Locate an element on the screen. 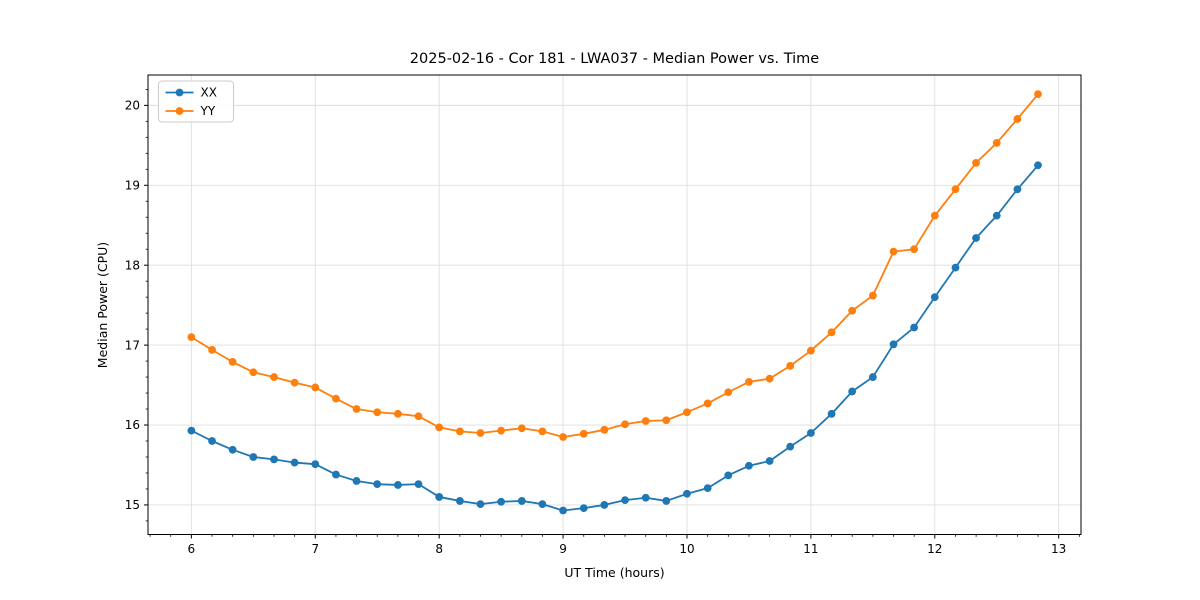 The height and width of the screenshot is (600, 1200). legend: XX YY is located at coordinates (196, 101).